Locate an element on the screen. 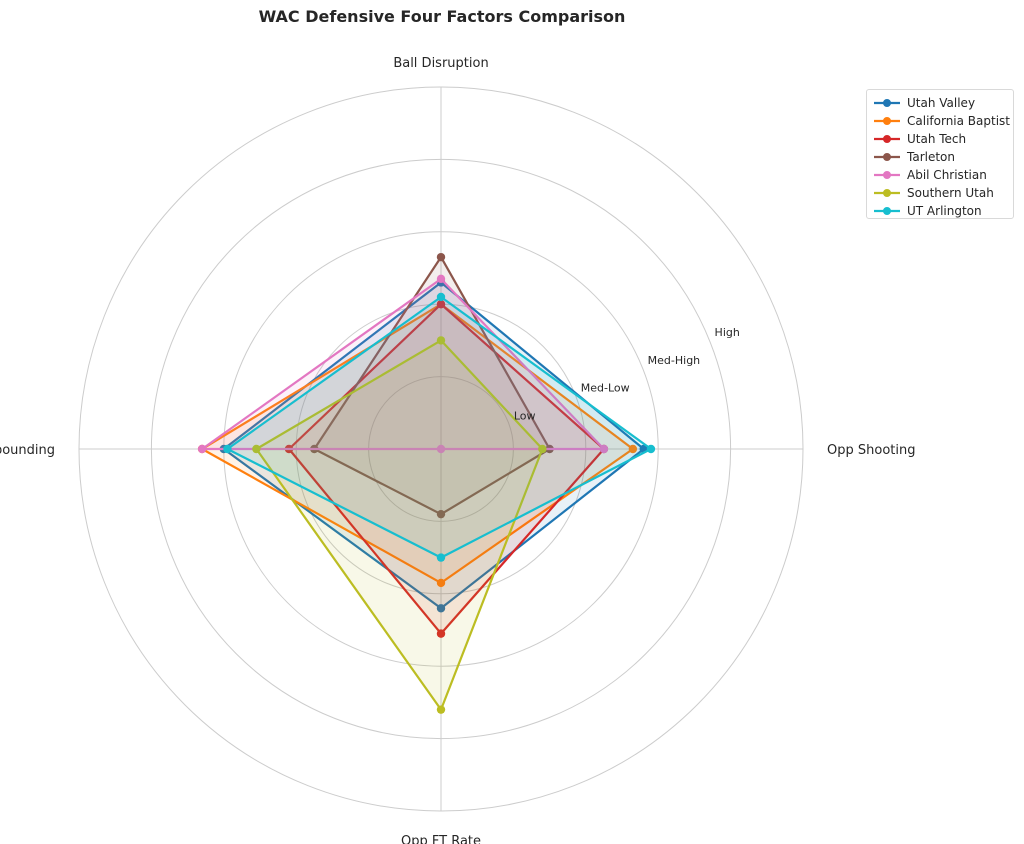 The width and height of the screenshot is (1024, 844). legend-label: Abil Christian is located at coordinates (947, 175).